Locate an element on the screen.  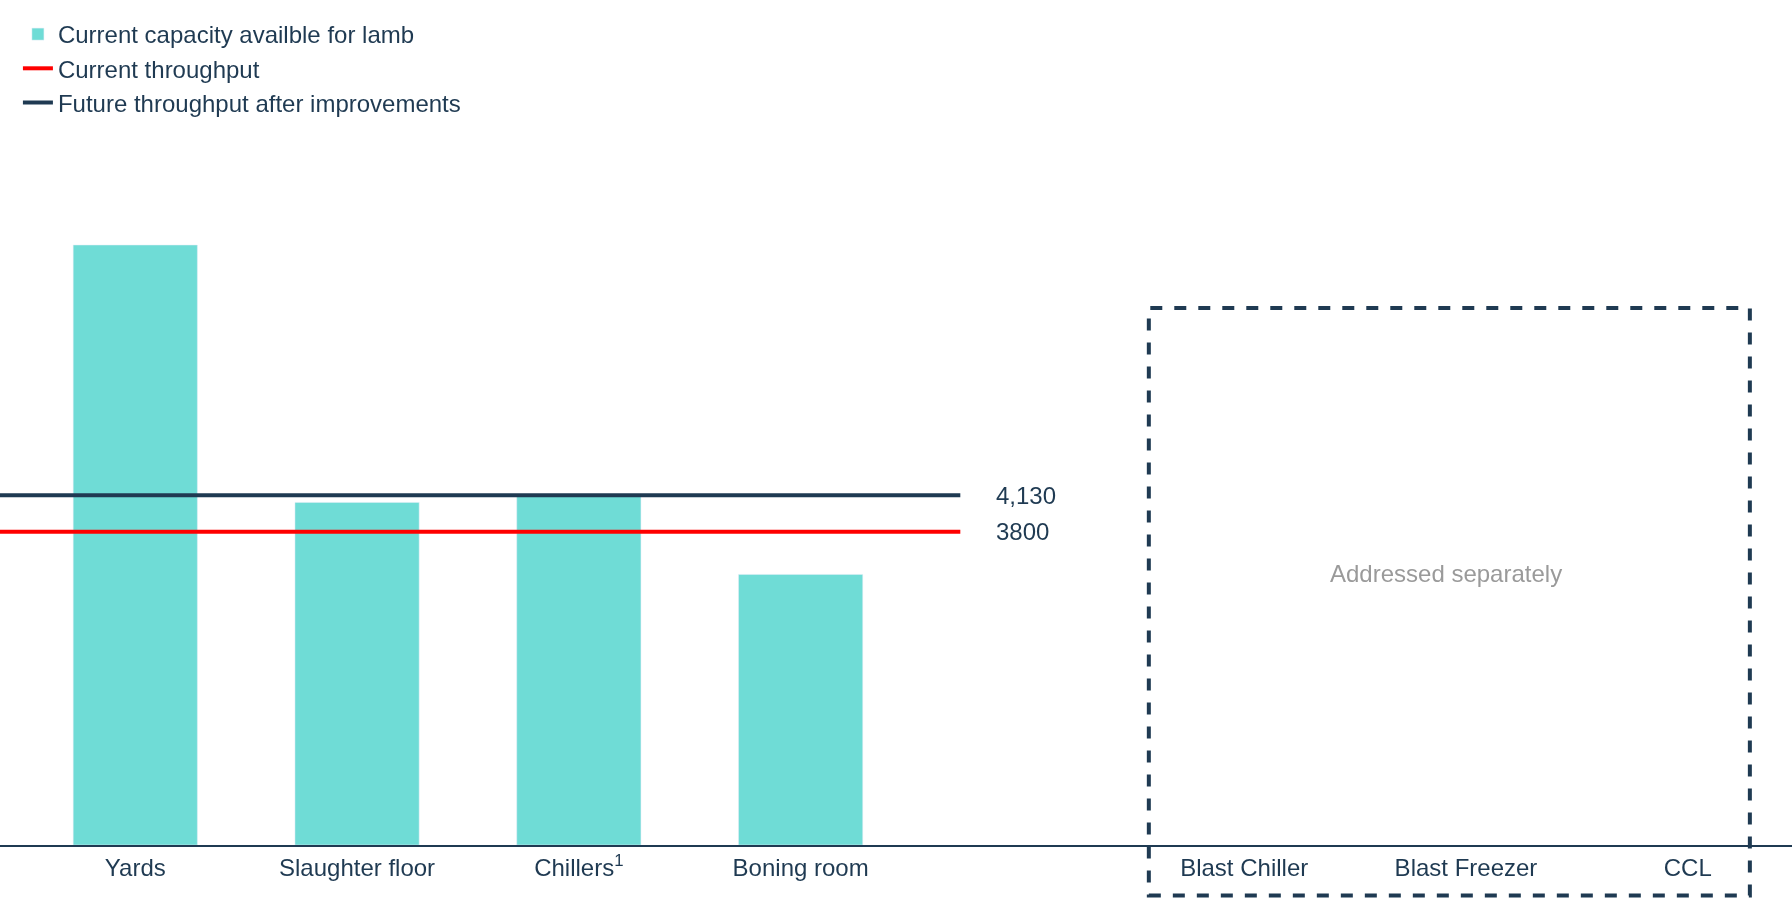
legend-label: Current throughput is located at coordinates (158, 69).